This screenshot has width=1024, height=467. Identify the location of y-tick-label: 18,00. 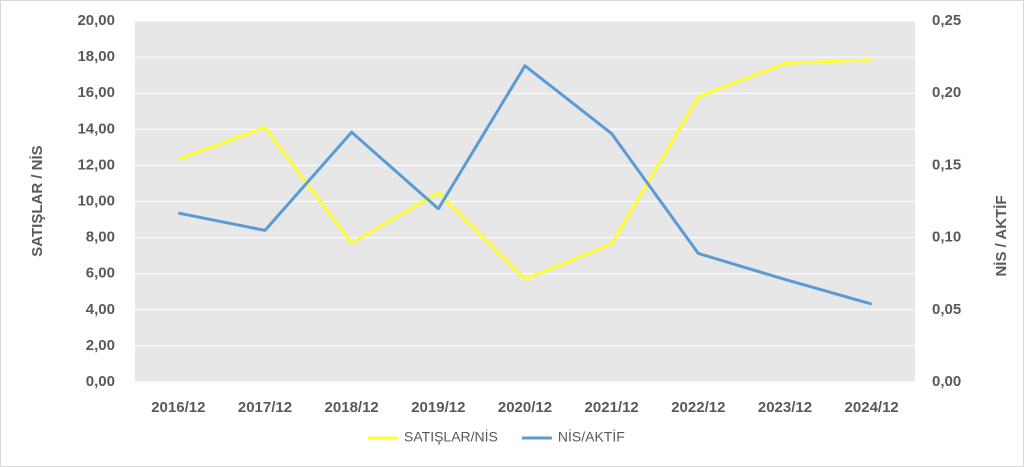
(96, 56).